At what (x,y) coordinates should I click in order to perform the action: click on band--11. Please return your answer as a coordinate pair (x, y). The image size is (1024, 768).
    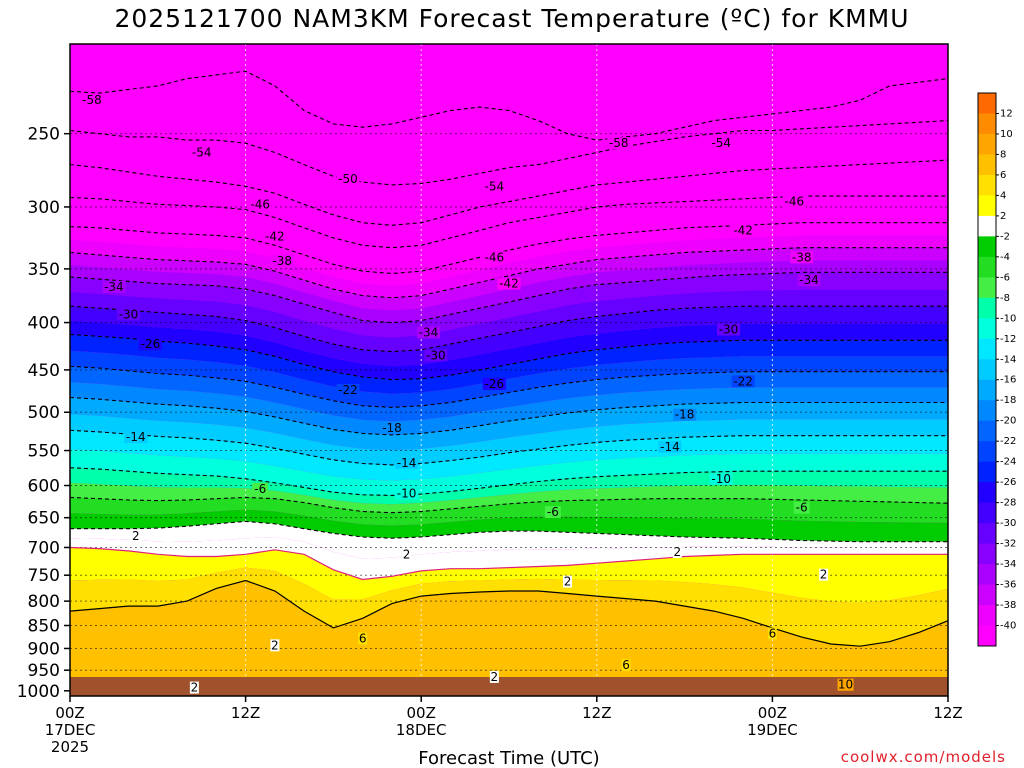
    Looking at the image, I should click on (509, 472).